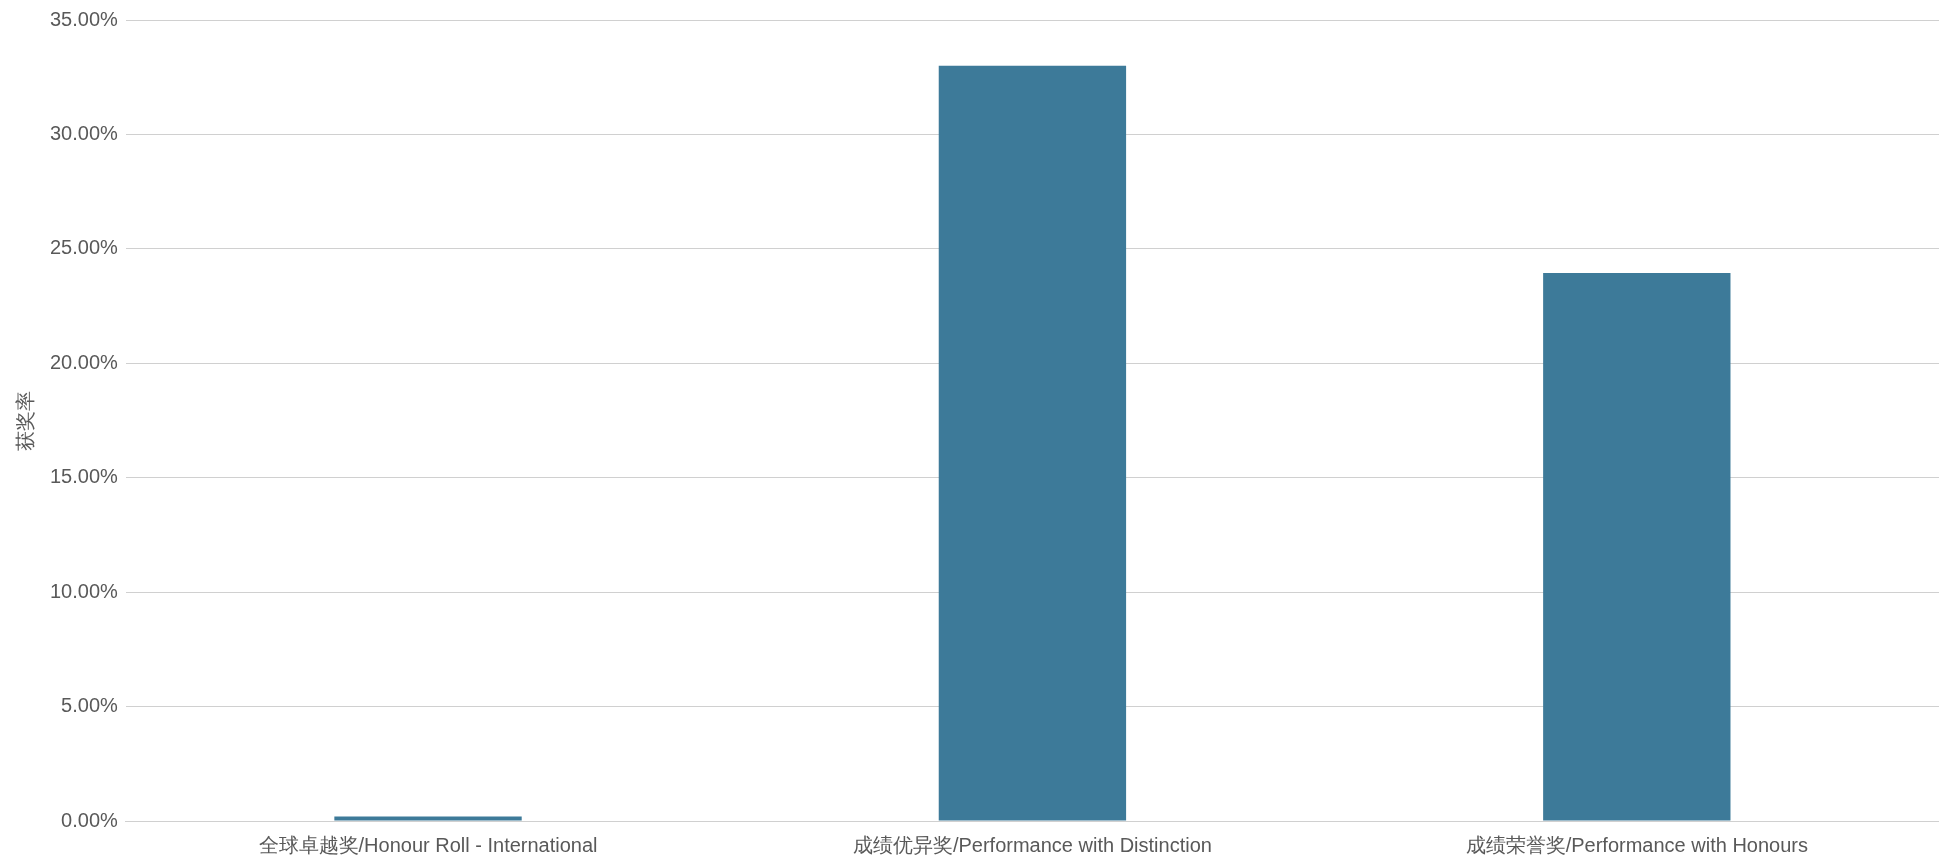 Image resolution: width=1939 pixels, height=865 pixels. I want to click on y-tick-label: 20.00%, so click(84, 361).